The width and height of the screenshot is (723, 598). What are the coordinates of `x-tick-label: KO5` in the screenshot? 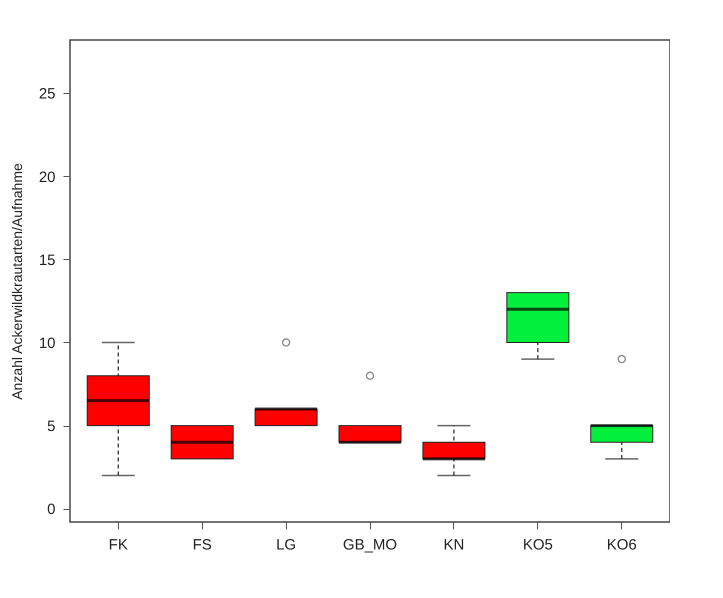 It's located at (537, 545).